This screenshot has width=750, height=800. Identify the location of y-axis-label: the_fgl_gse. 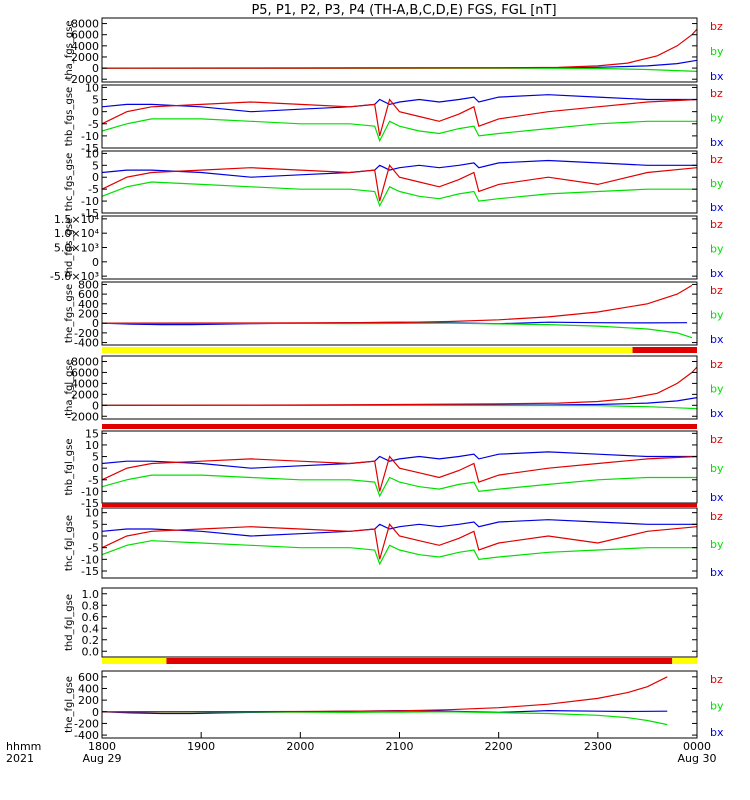
(69, 704).